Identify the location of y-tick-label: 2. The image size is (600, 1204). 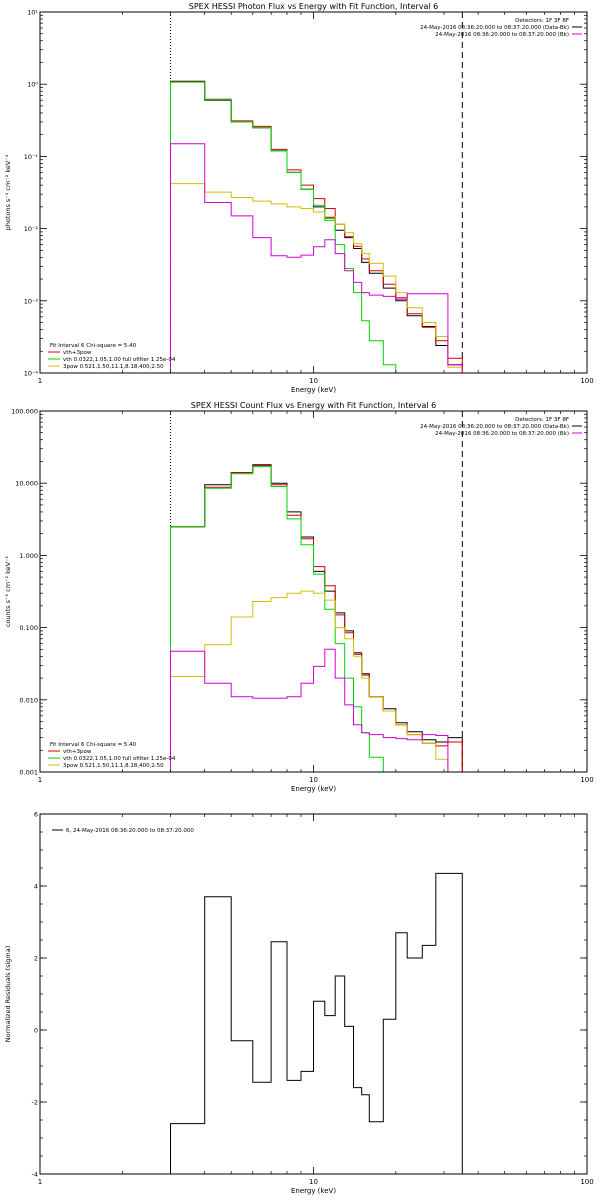
(36, 959).